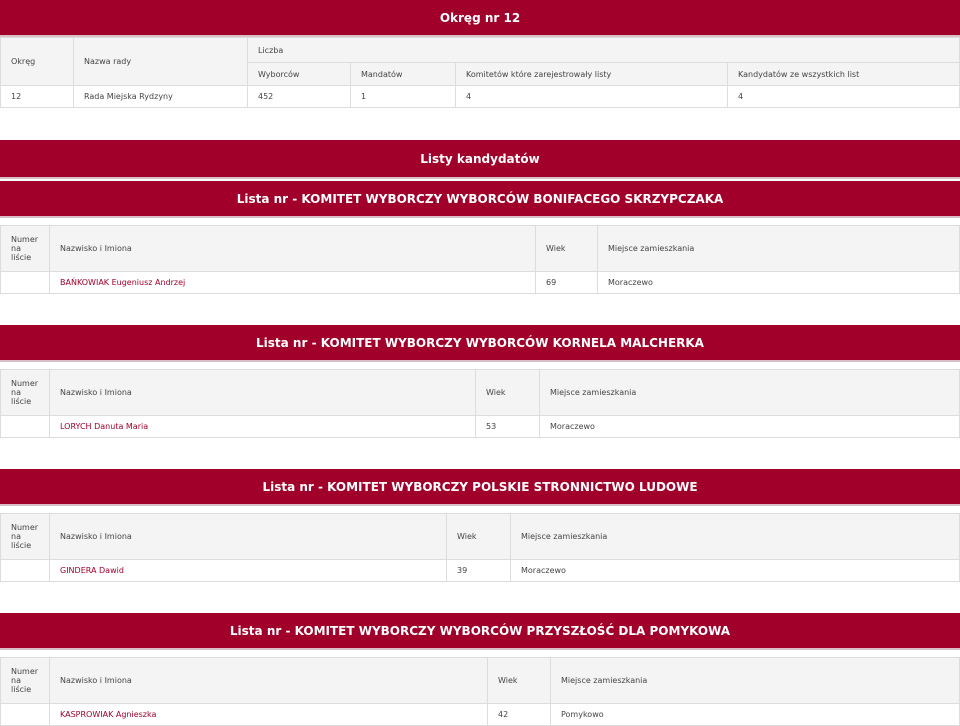  What do you see at coordinates (268, 714) in the screenshot?
I see `candidate-name-link: KASPROWIAK Agnieszka` at bounding box center [268, 714].